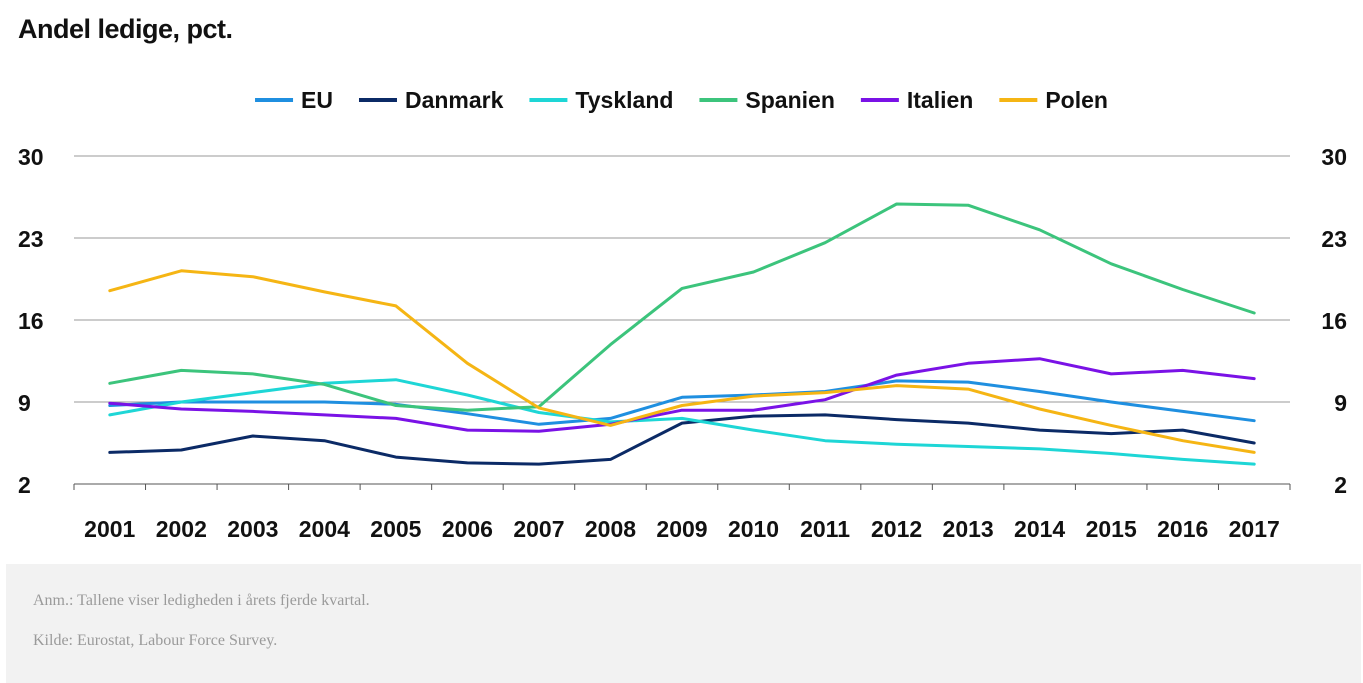 The image size is (1363, 683). I want to click on series-line-eu, so click(682, 402).